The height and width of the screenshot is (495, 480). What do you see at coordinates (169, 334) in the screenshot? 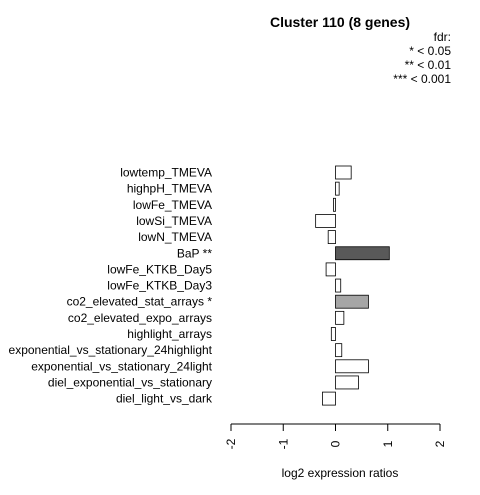
I see `category-label-11: highlight_arrays` at bounding box center [169, 334].